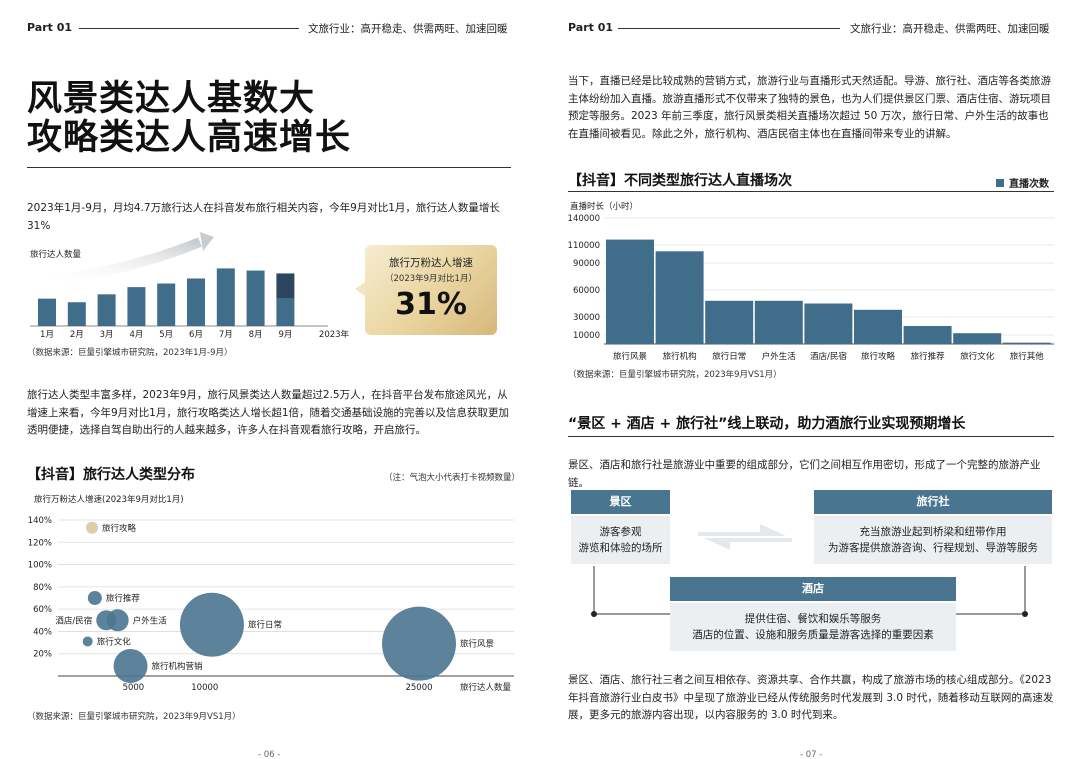  Describe the element at coordinates (620, 540) in the screenshot. I see `scenic-box-body: 游客参观 游览和体验的场所` at that location.